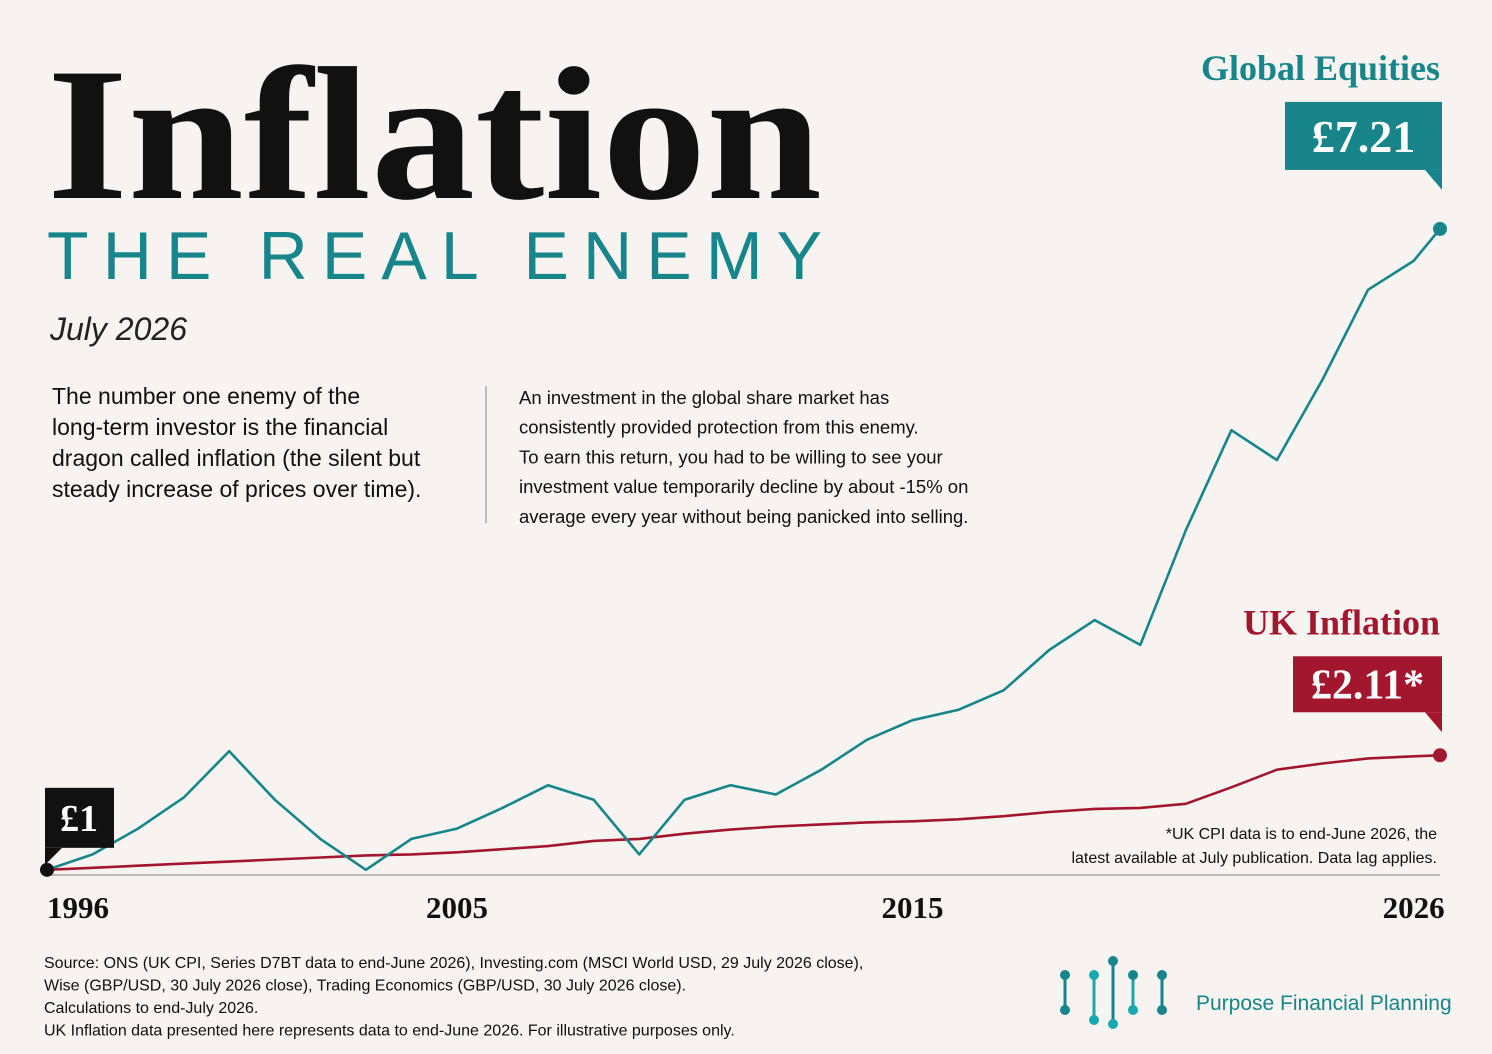 The height and width of the screenshot is (1054, 1492). What do you see at coordinates (1113, 992) in the screenshot?
I see `logo` at bounding box center [1113, 992].